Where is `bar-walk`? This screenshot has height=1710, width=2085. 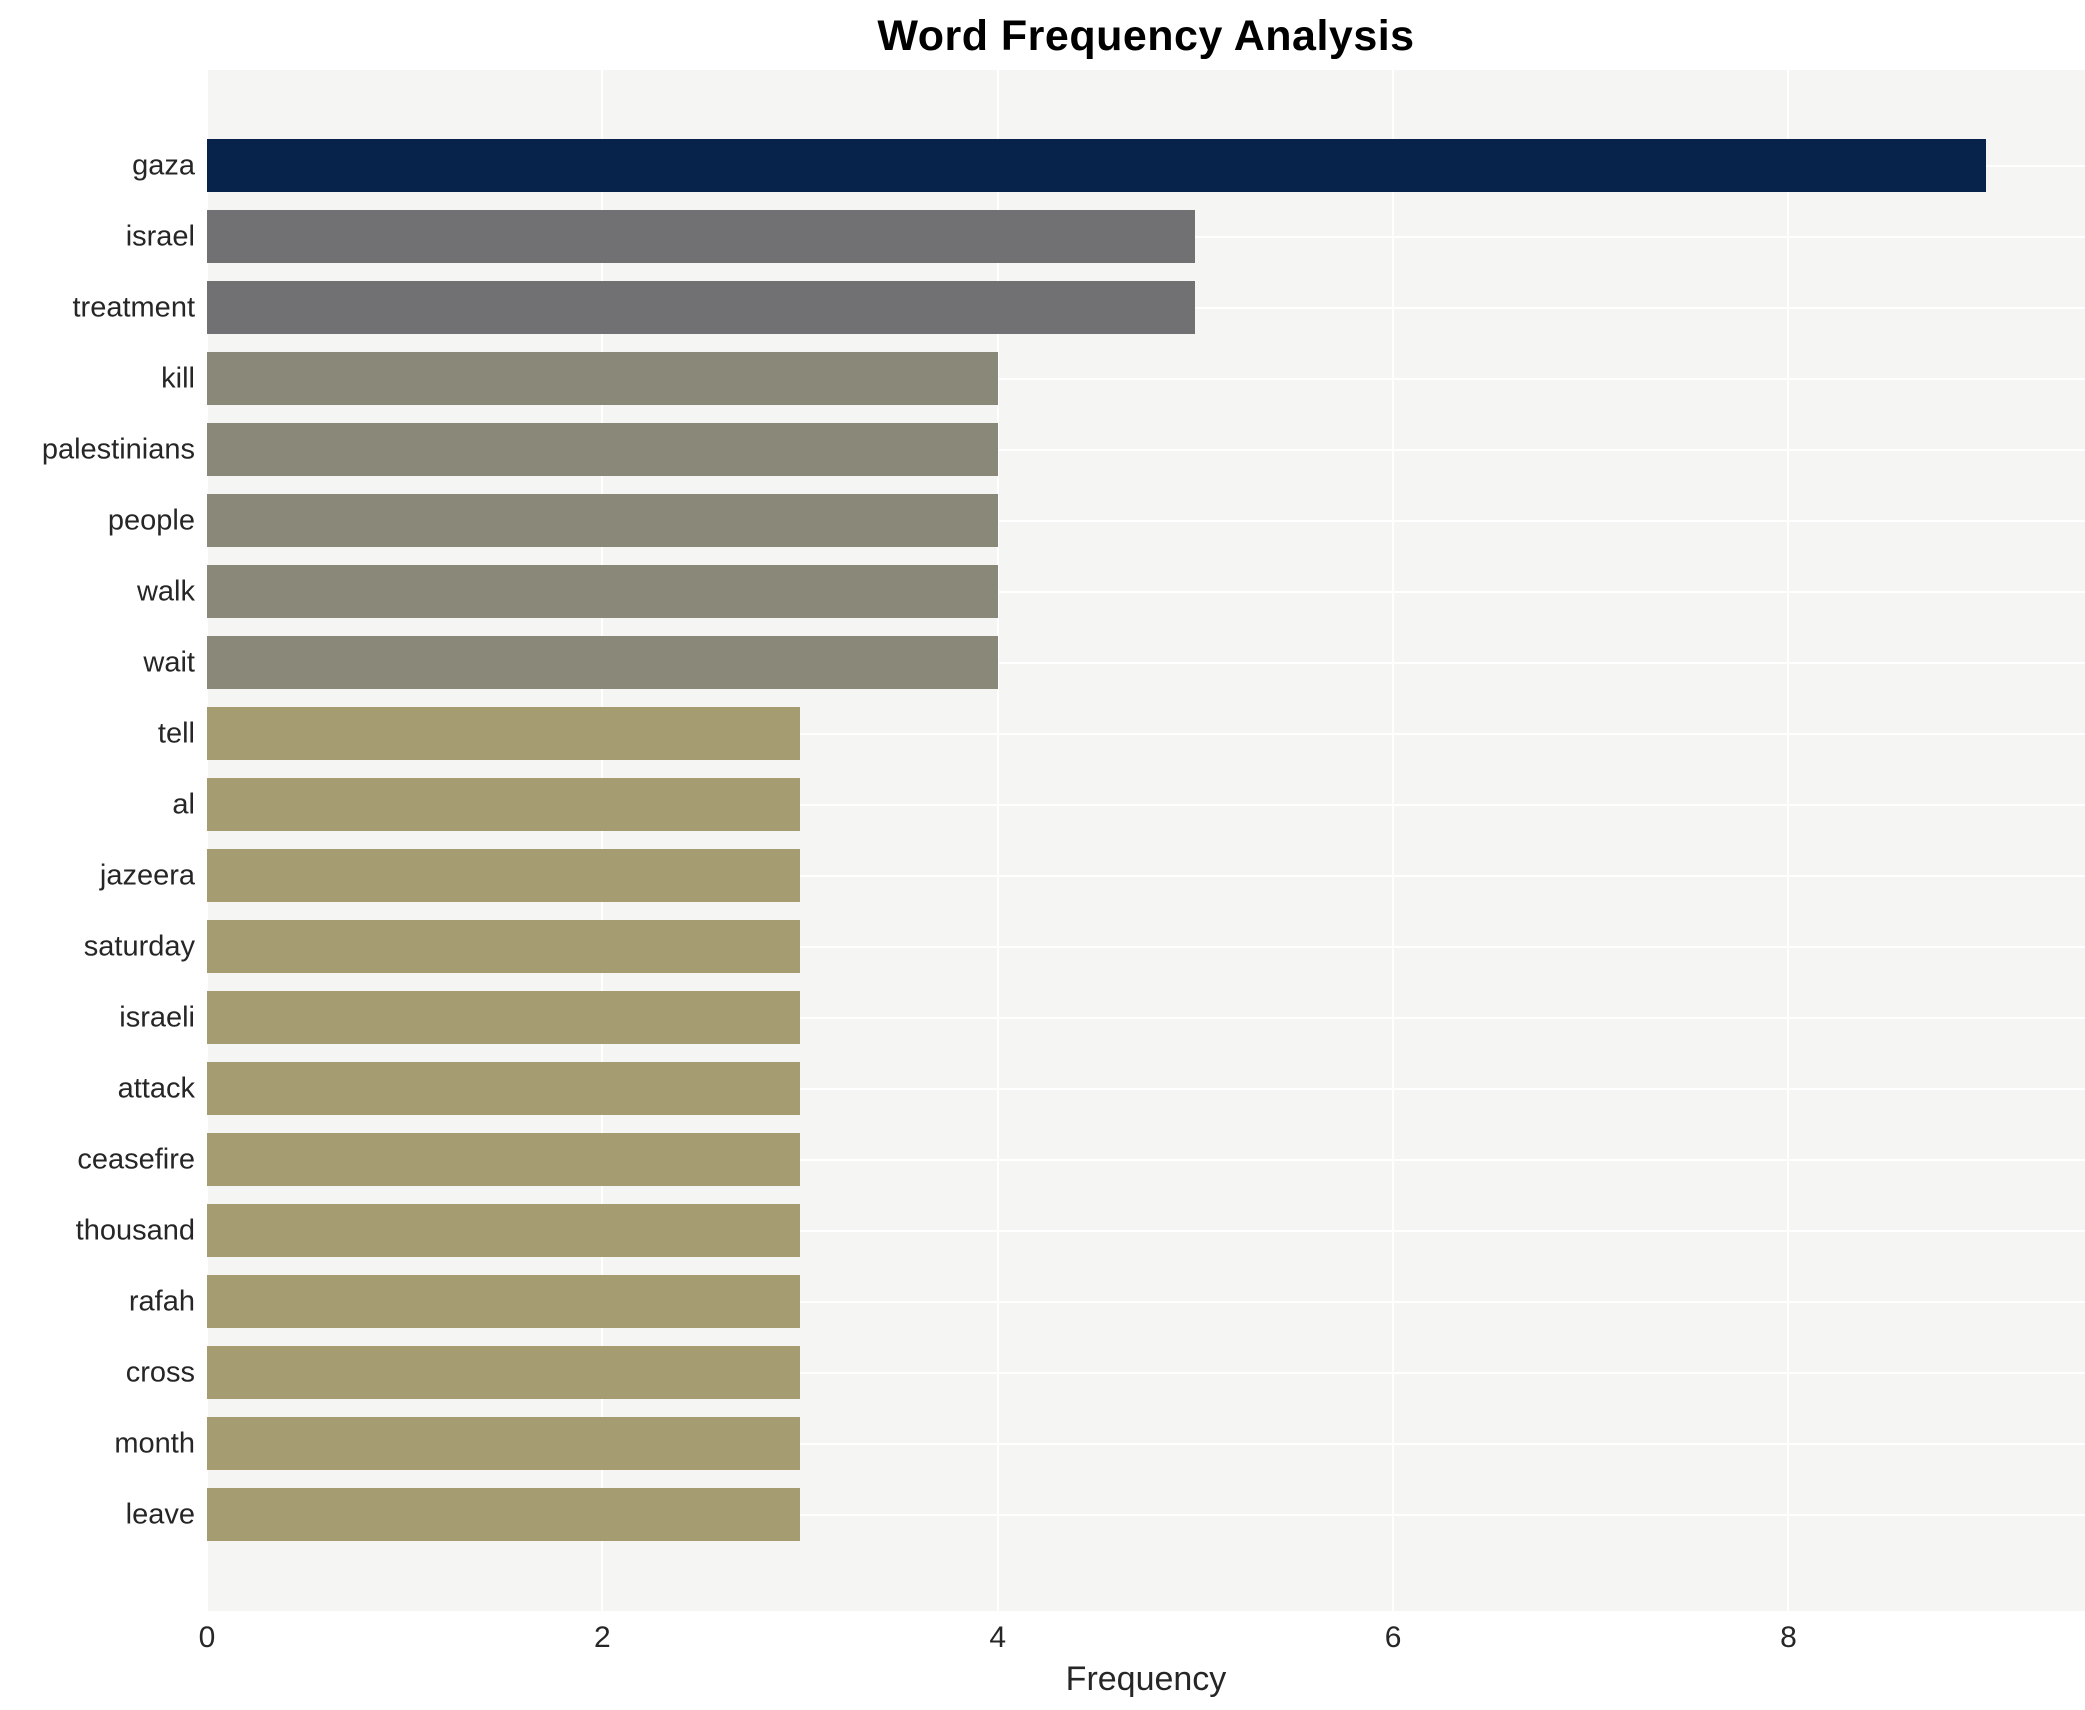 bar-walk is located at coordinates (602, 591).